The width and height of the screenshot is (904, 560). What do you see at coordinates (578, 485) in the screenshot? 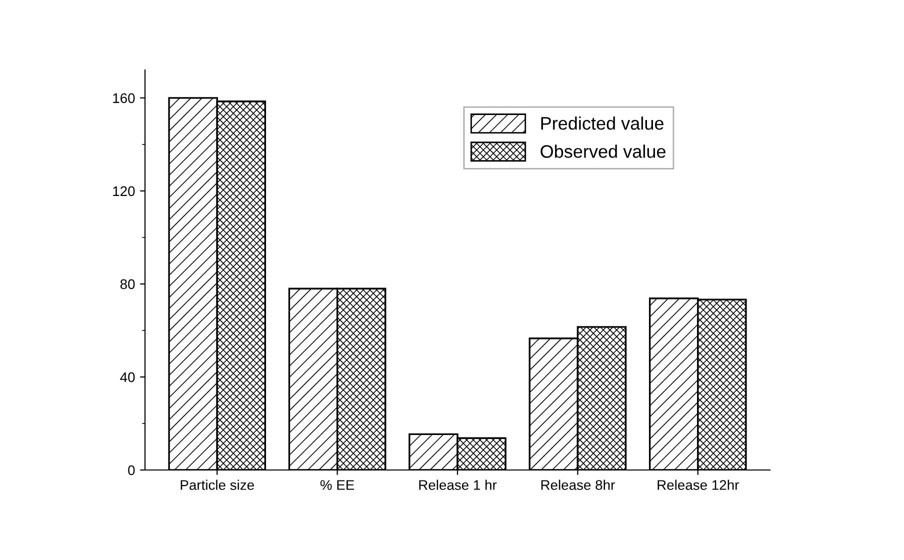
I see `x-tick-label: Release 8hr` at bounding box center [578, 485].